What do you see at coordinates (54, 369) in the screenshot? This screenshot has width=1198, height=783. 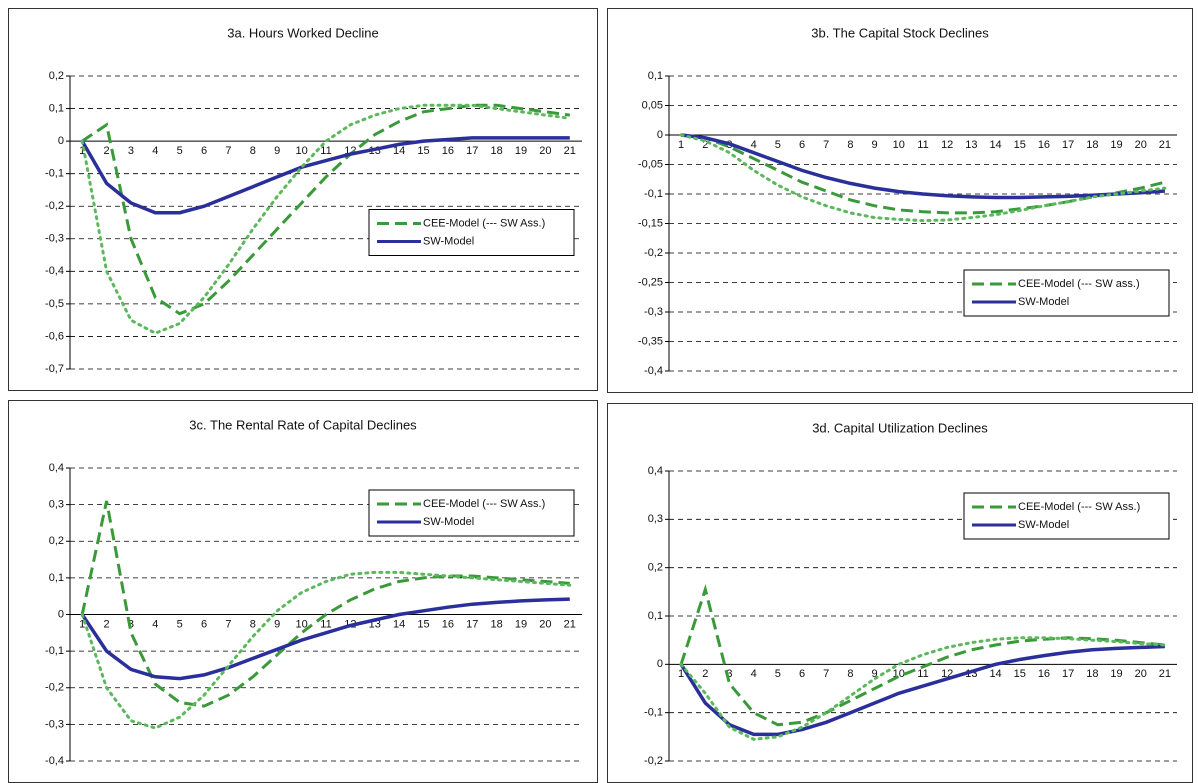 I see `y-tick-label: -0,7` at bounding box center [54, 369].